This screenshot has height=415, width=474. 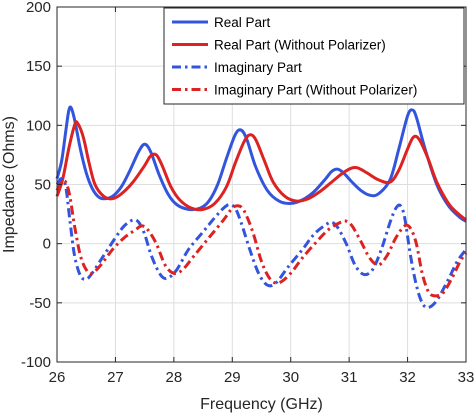 I want to click on x-tick-label: 32, so click(x=407, y=377).